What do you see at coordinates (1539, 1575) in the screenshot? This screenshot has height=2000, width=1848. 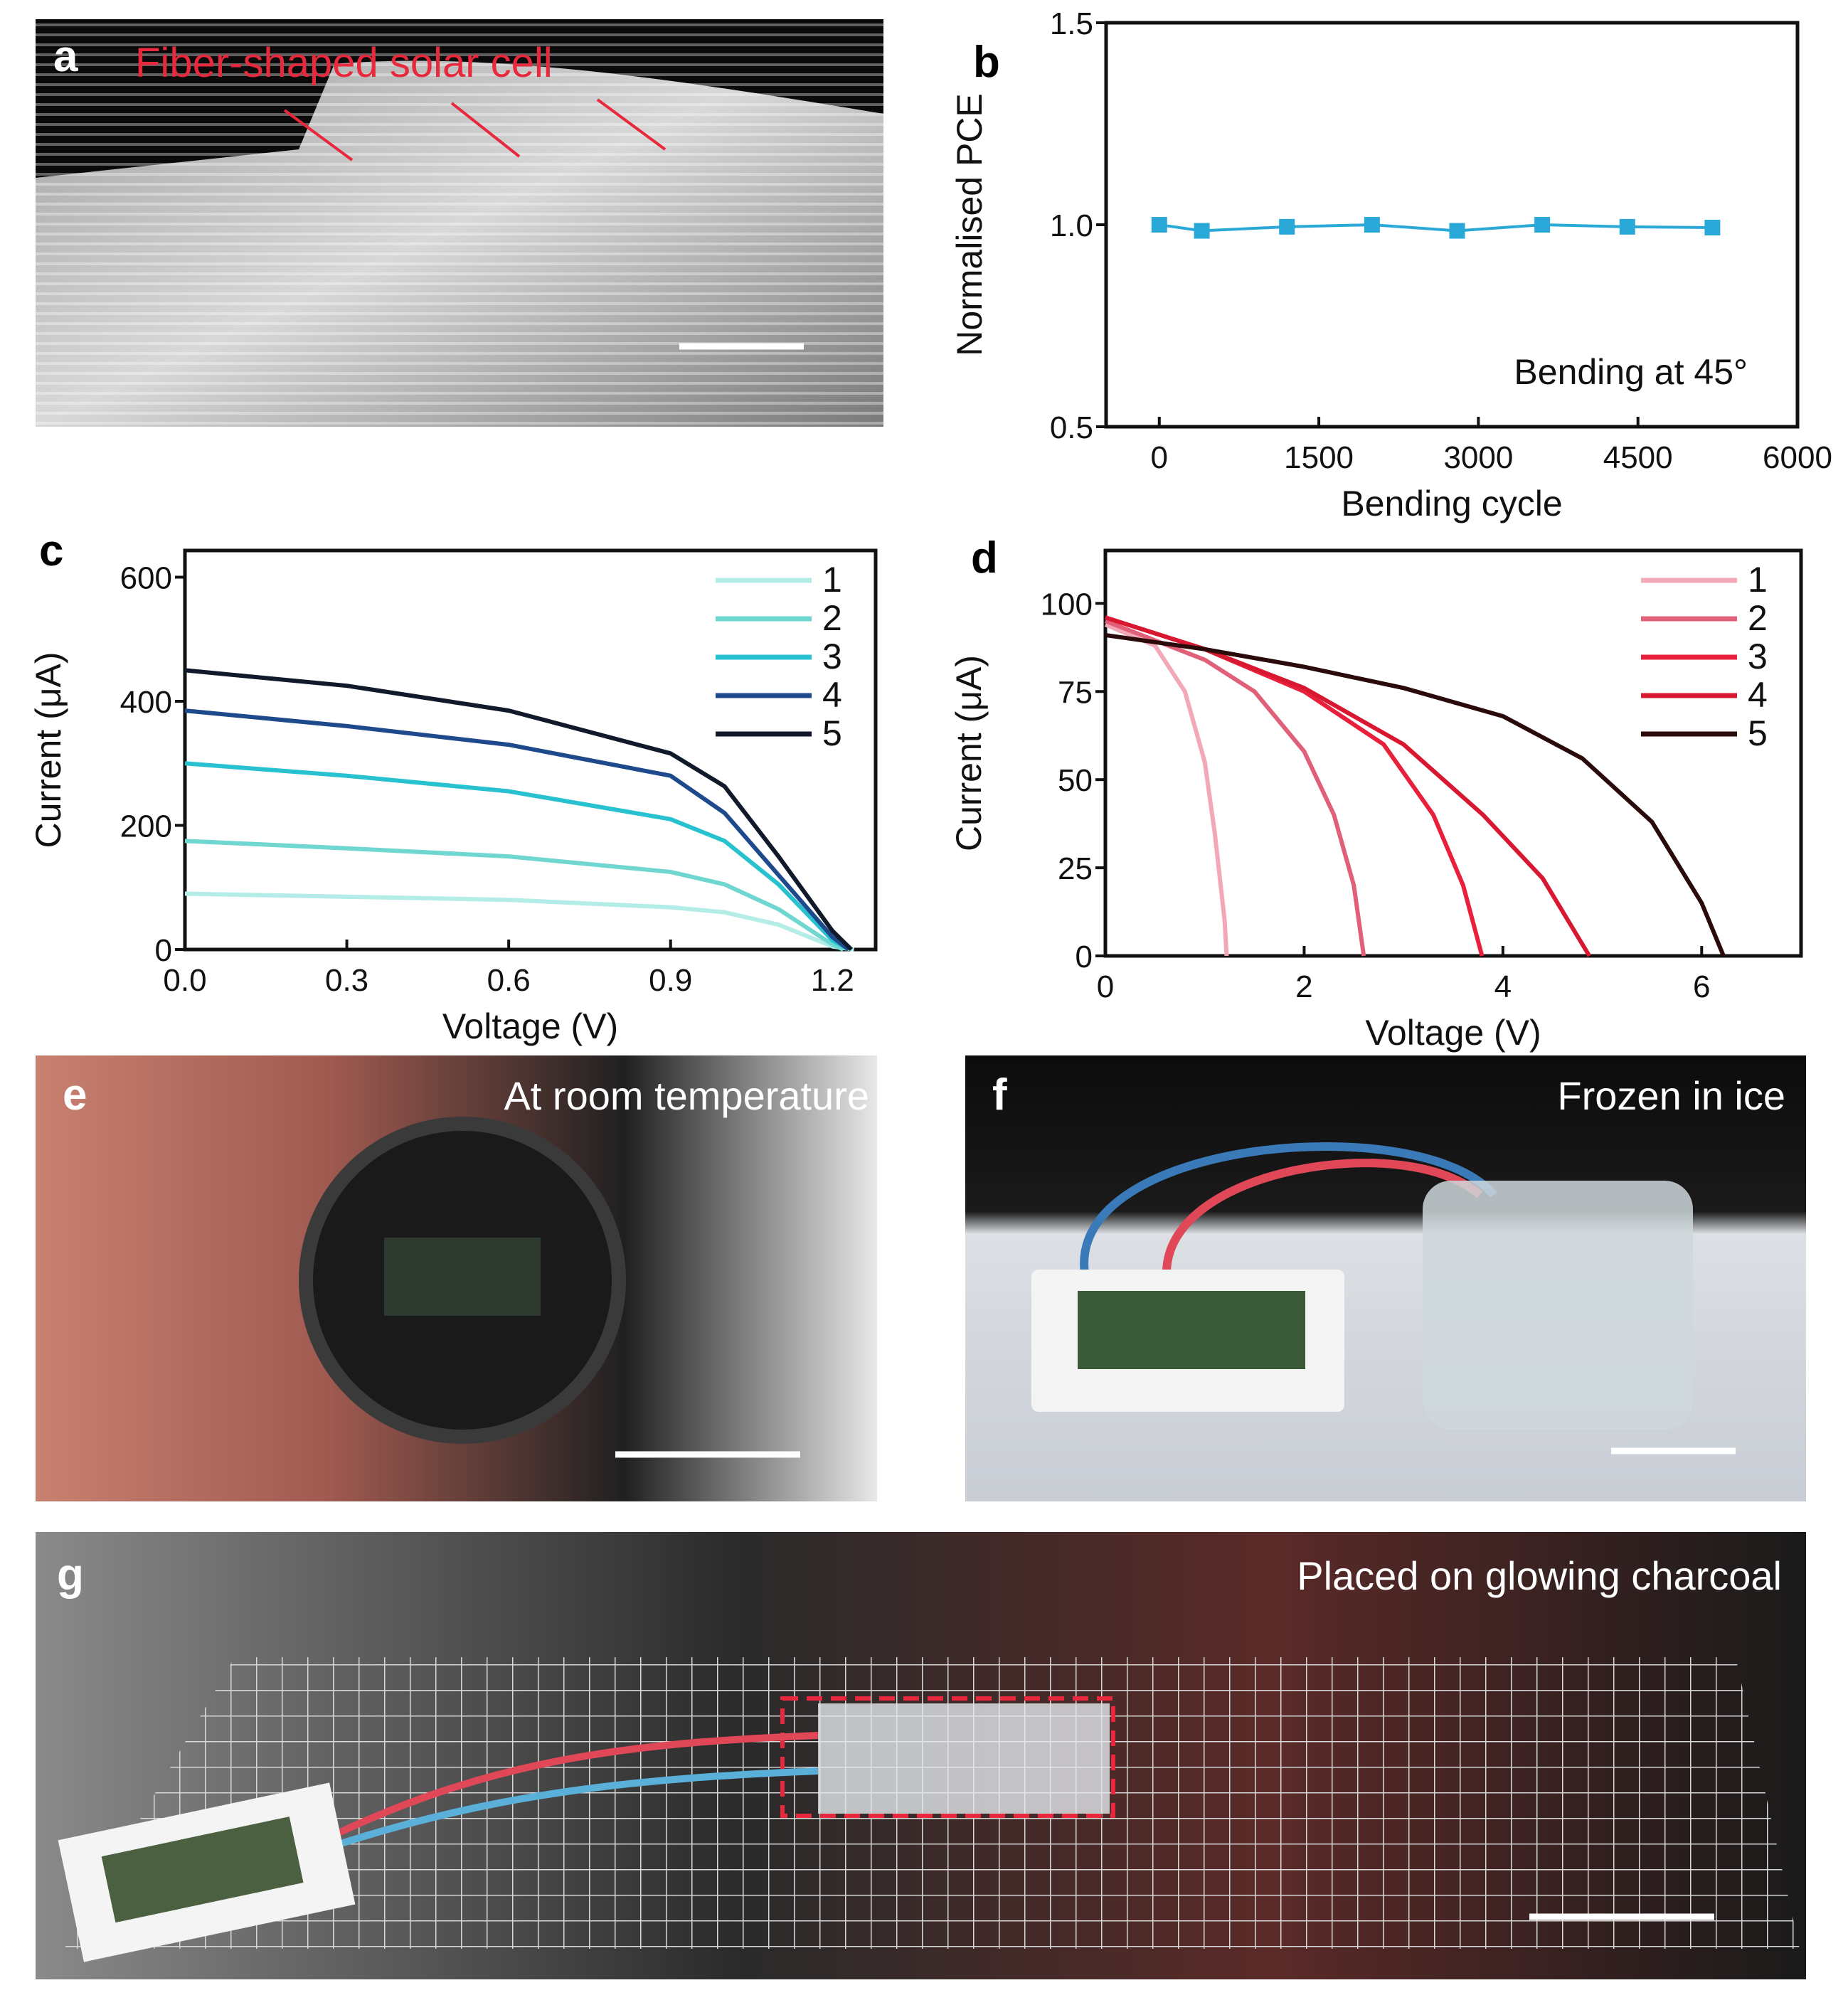 I see `caption-g: Placed on glowing charcoal` at bounding box center [1539, 1575].